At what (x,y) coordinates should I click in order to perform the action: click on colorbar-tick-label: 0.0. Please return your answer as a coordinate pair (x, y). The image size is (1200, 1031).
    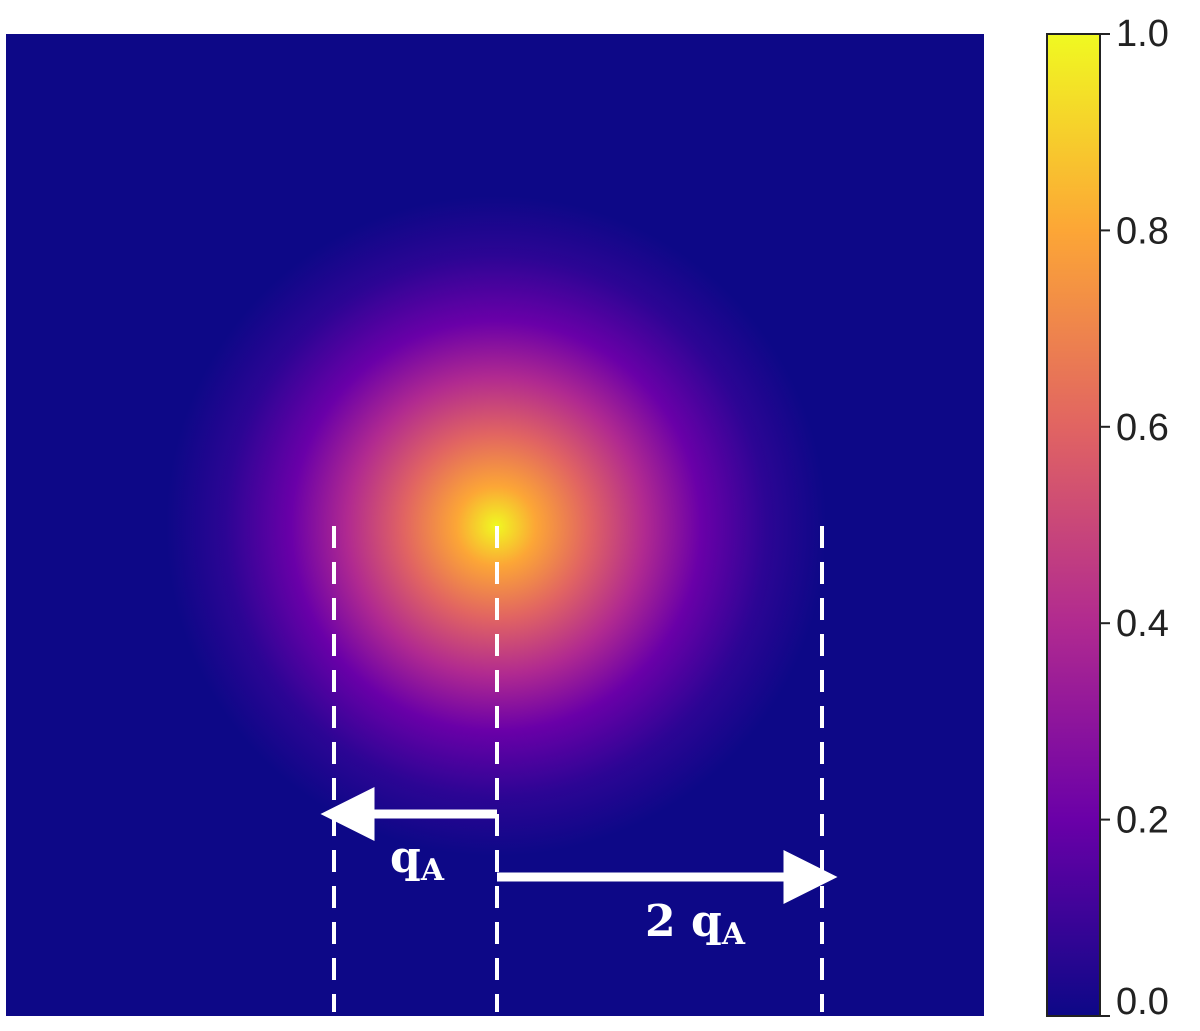
    Looking at the image, I should click on (1142, 1002).